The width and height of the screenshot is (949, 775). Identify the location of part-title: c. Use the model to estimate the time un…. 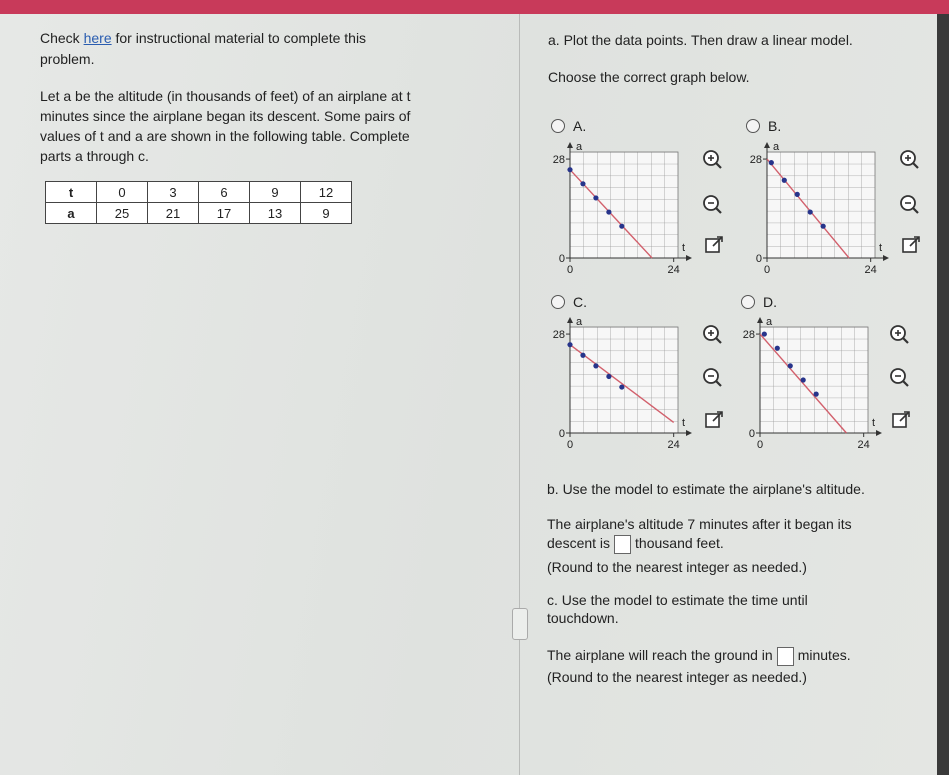
(677, 600).